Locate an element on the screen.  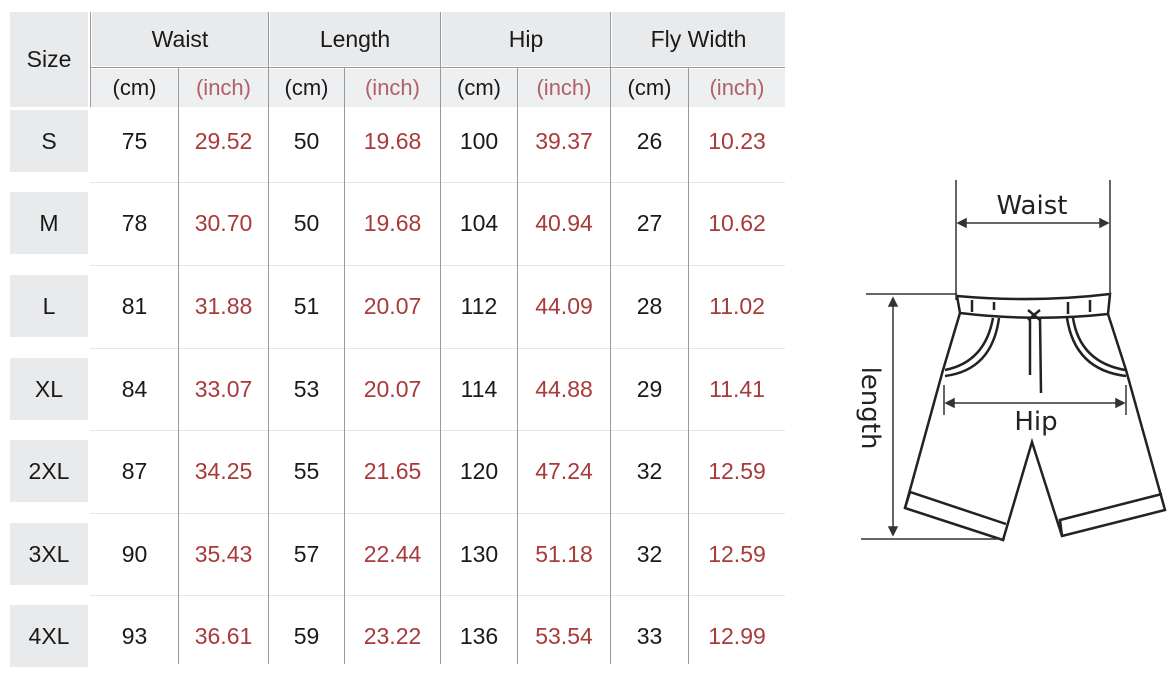
value-cm: 120 is located at coordinates (479, 470).